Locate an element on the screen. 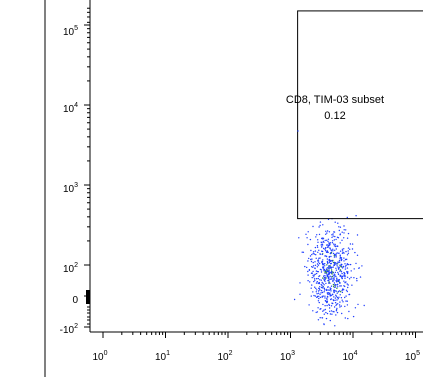 The width and height of the screenshot is (423, 377). gate-name-label: CD8, TIM-03 subset is located at coordinates (335, 100).